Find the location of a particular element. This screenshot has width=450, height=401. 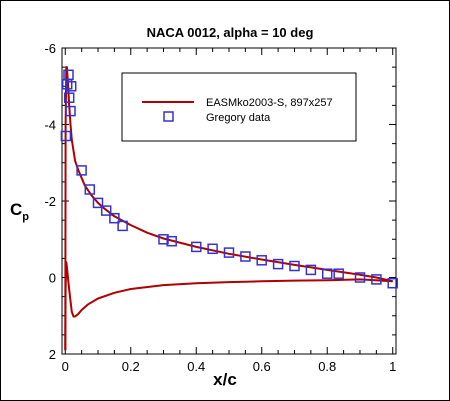

y-axis-label-main: C is located at coordinates (16, 209).